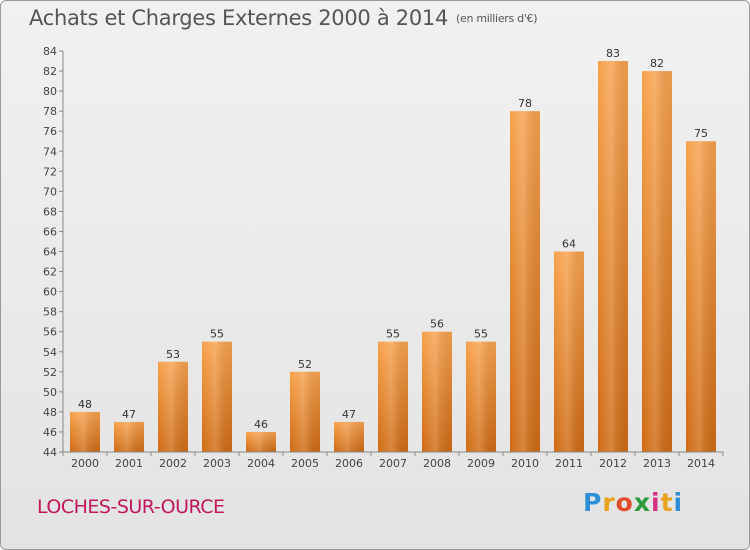  Describe the element at coordinates (349, 463) in the screenshot. I see `x-tick-label-2006: 2006` at that location.